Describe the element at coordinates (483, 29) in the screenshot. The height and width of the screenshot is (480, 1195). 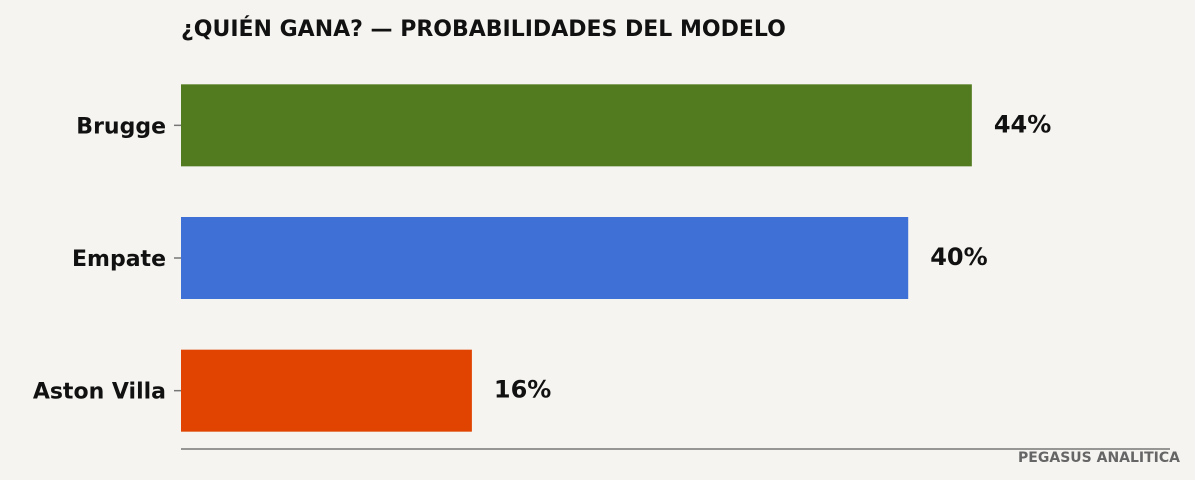
I see `chart-title: ¿QUIÉN GANA? — PROBABILIDADES DEL MODELO` at that location.